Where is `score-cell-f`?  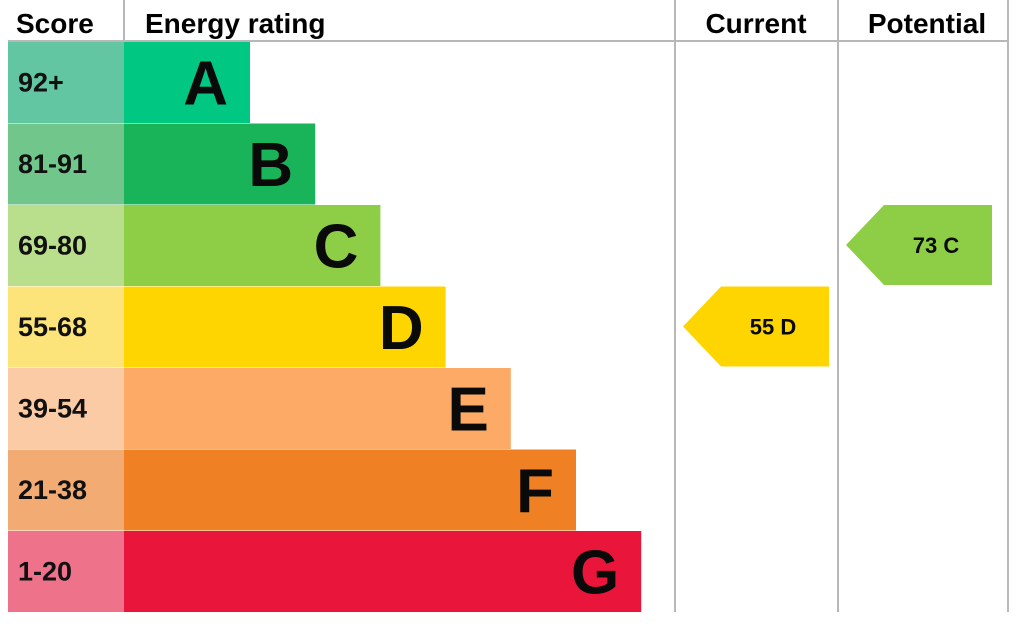 score-cell-f is located at coordinates (66, 490).